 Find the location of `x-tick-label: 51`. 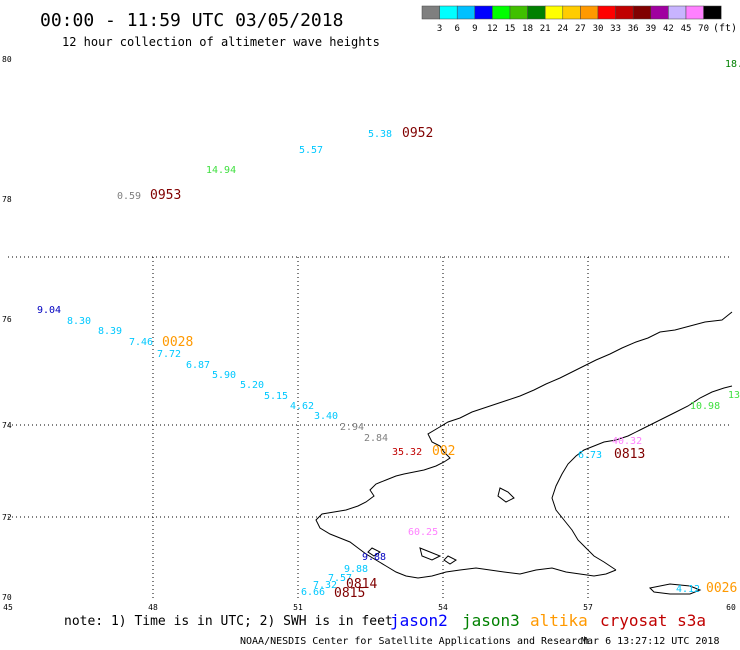

x-tick-label: 51 is located at coordinates (298, 607).